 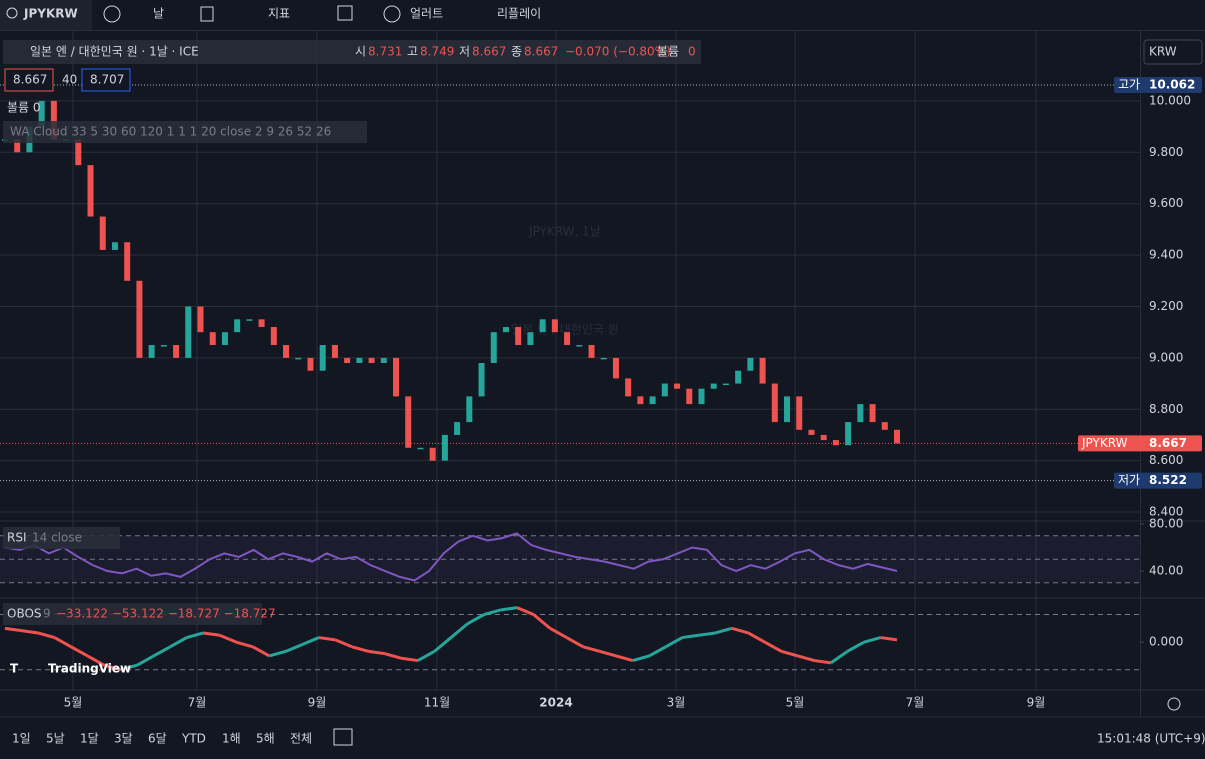 I want to click on bid-box, so click(x=29, y=80).